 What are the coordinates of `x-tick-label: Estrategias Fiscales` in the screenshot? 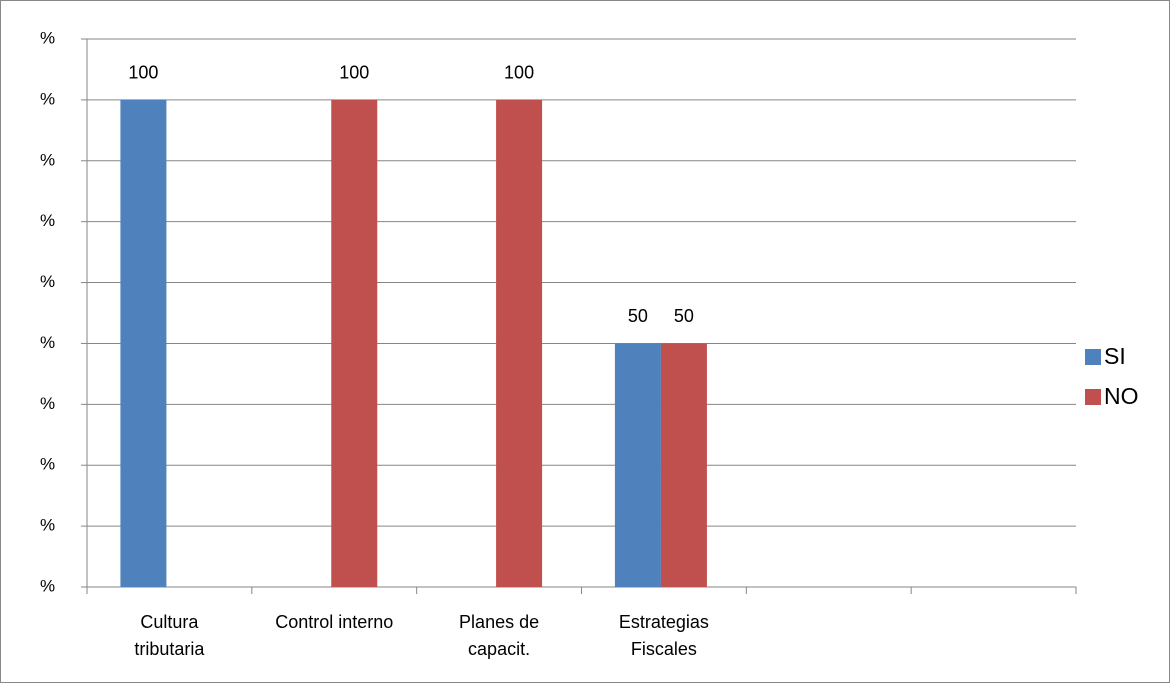 It's located at (663, 635).